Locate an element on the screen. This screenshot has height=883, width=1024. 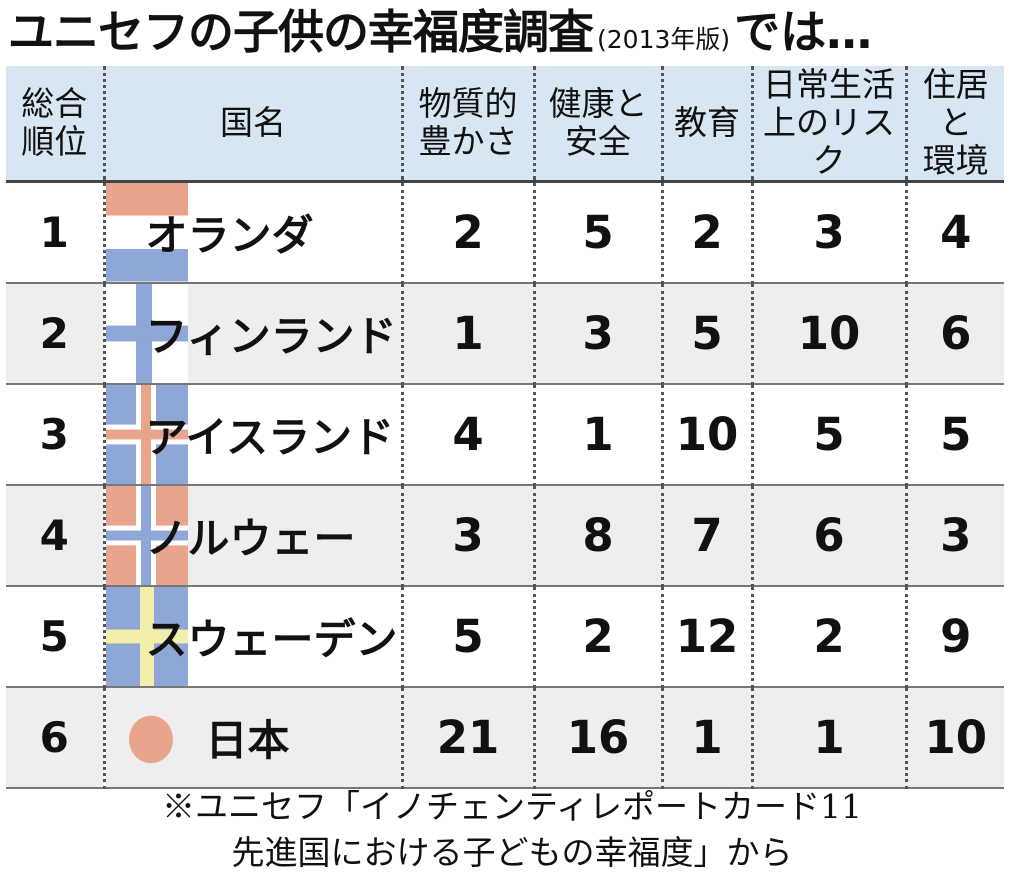
cell-health: 2 is located at coordinates (599, 636).